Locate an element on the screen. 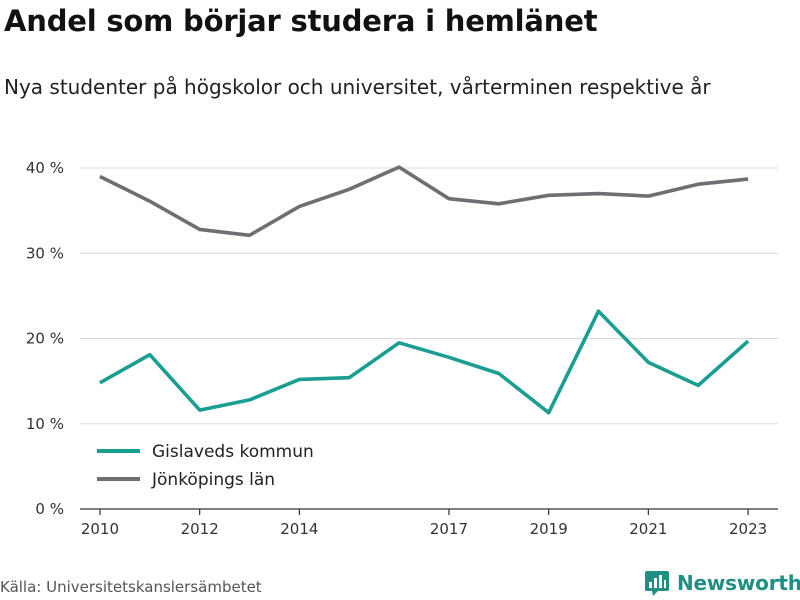  x-tick-label: 2010 is located at coordinates (100, 529).